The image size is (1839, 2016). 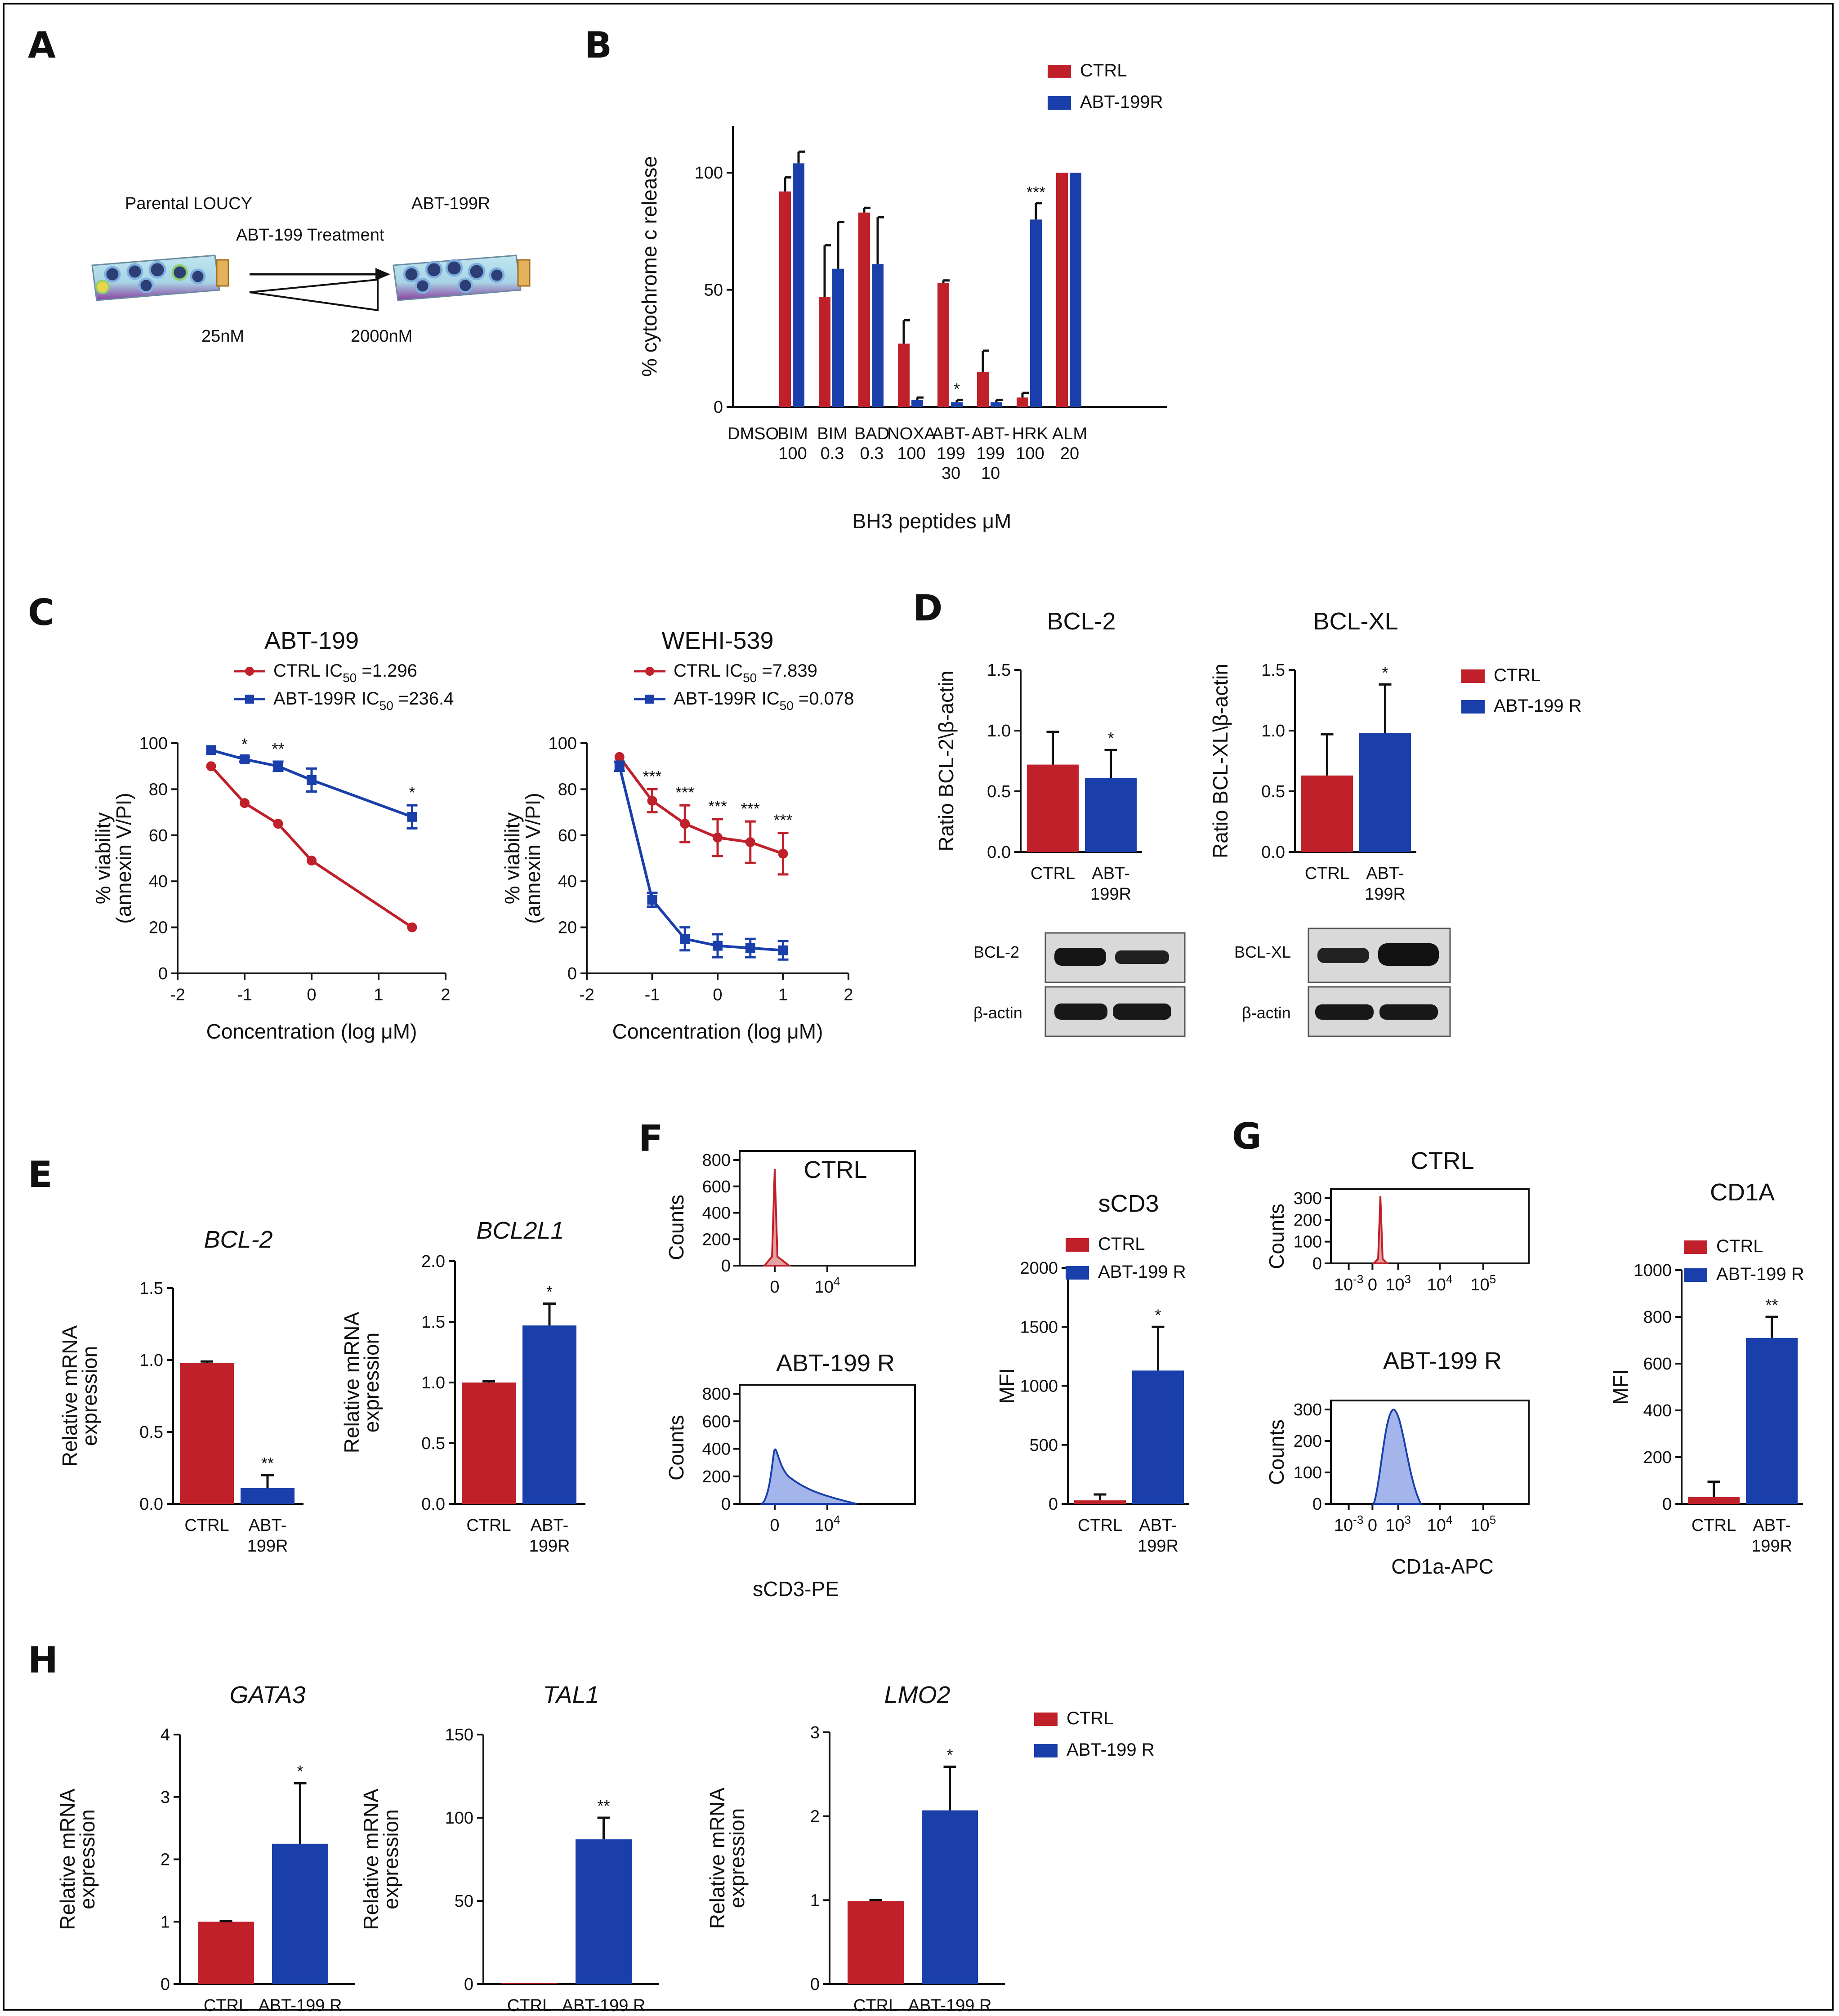 What do you see at coordinates (999, 670) in the screenshot?
I see `D1-ytick-label: 1.5` at bounding box center [999, 670].